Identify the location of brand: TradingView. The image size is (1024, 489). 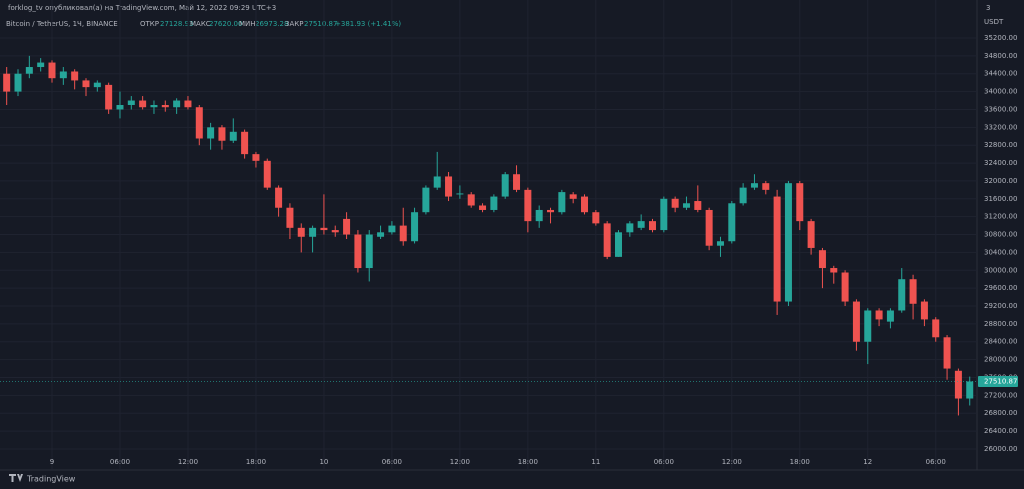
(51, 479).